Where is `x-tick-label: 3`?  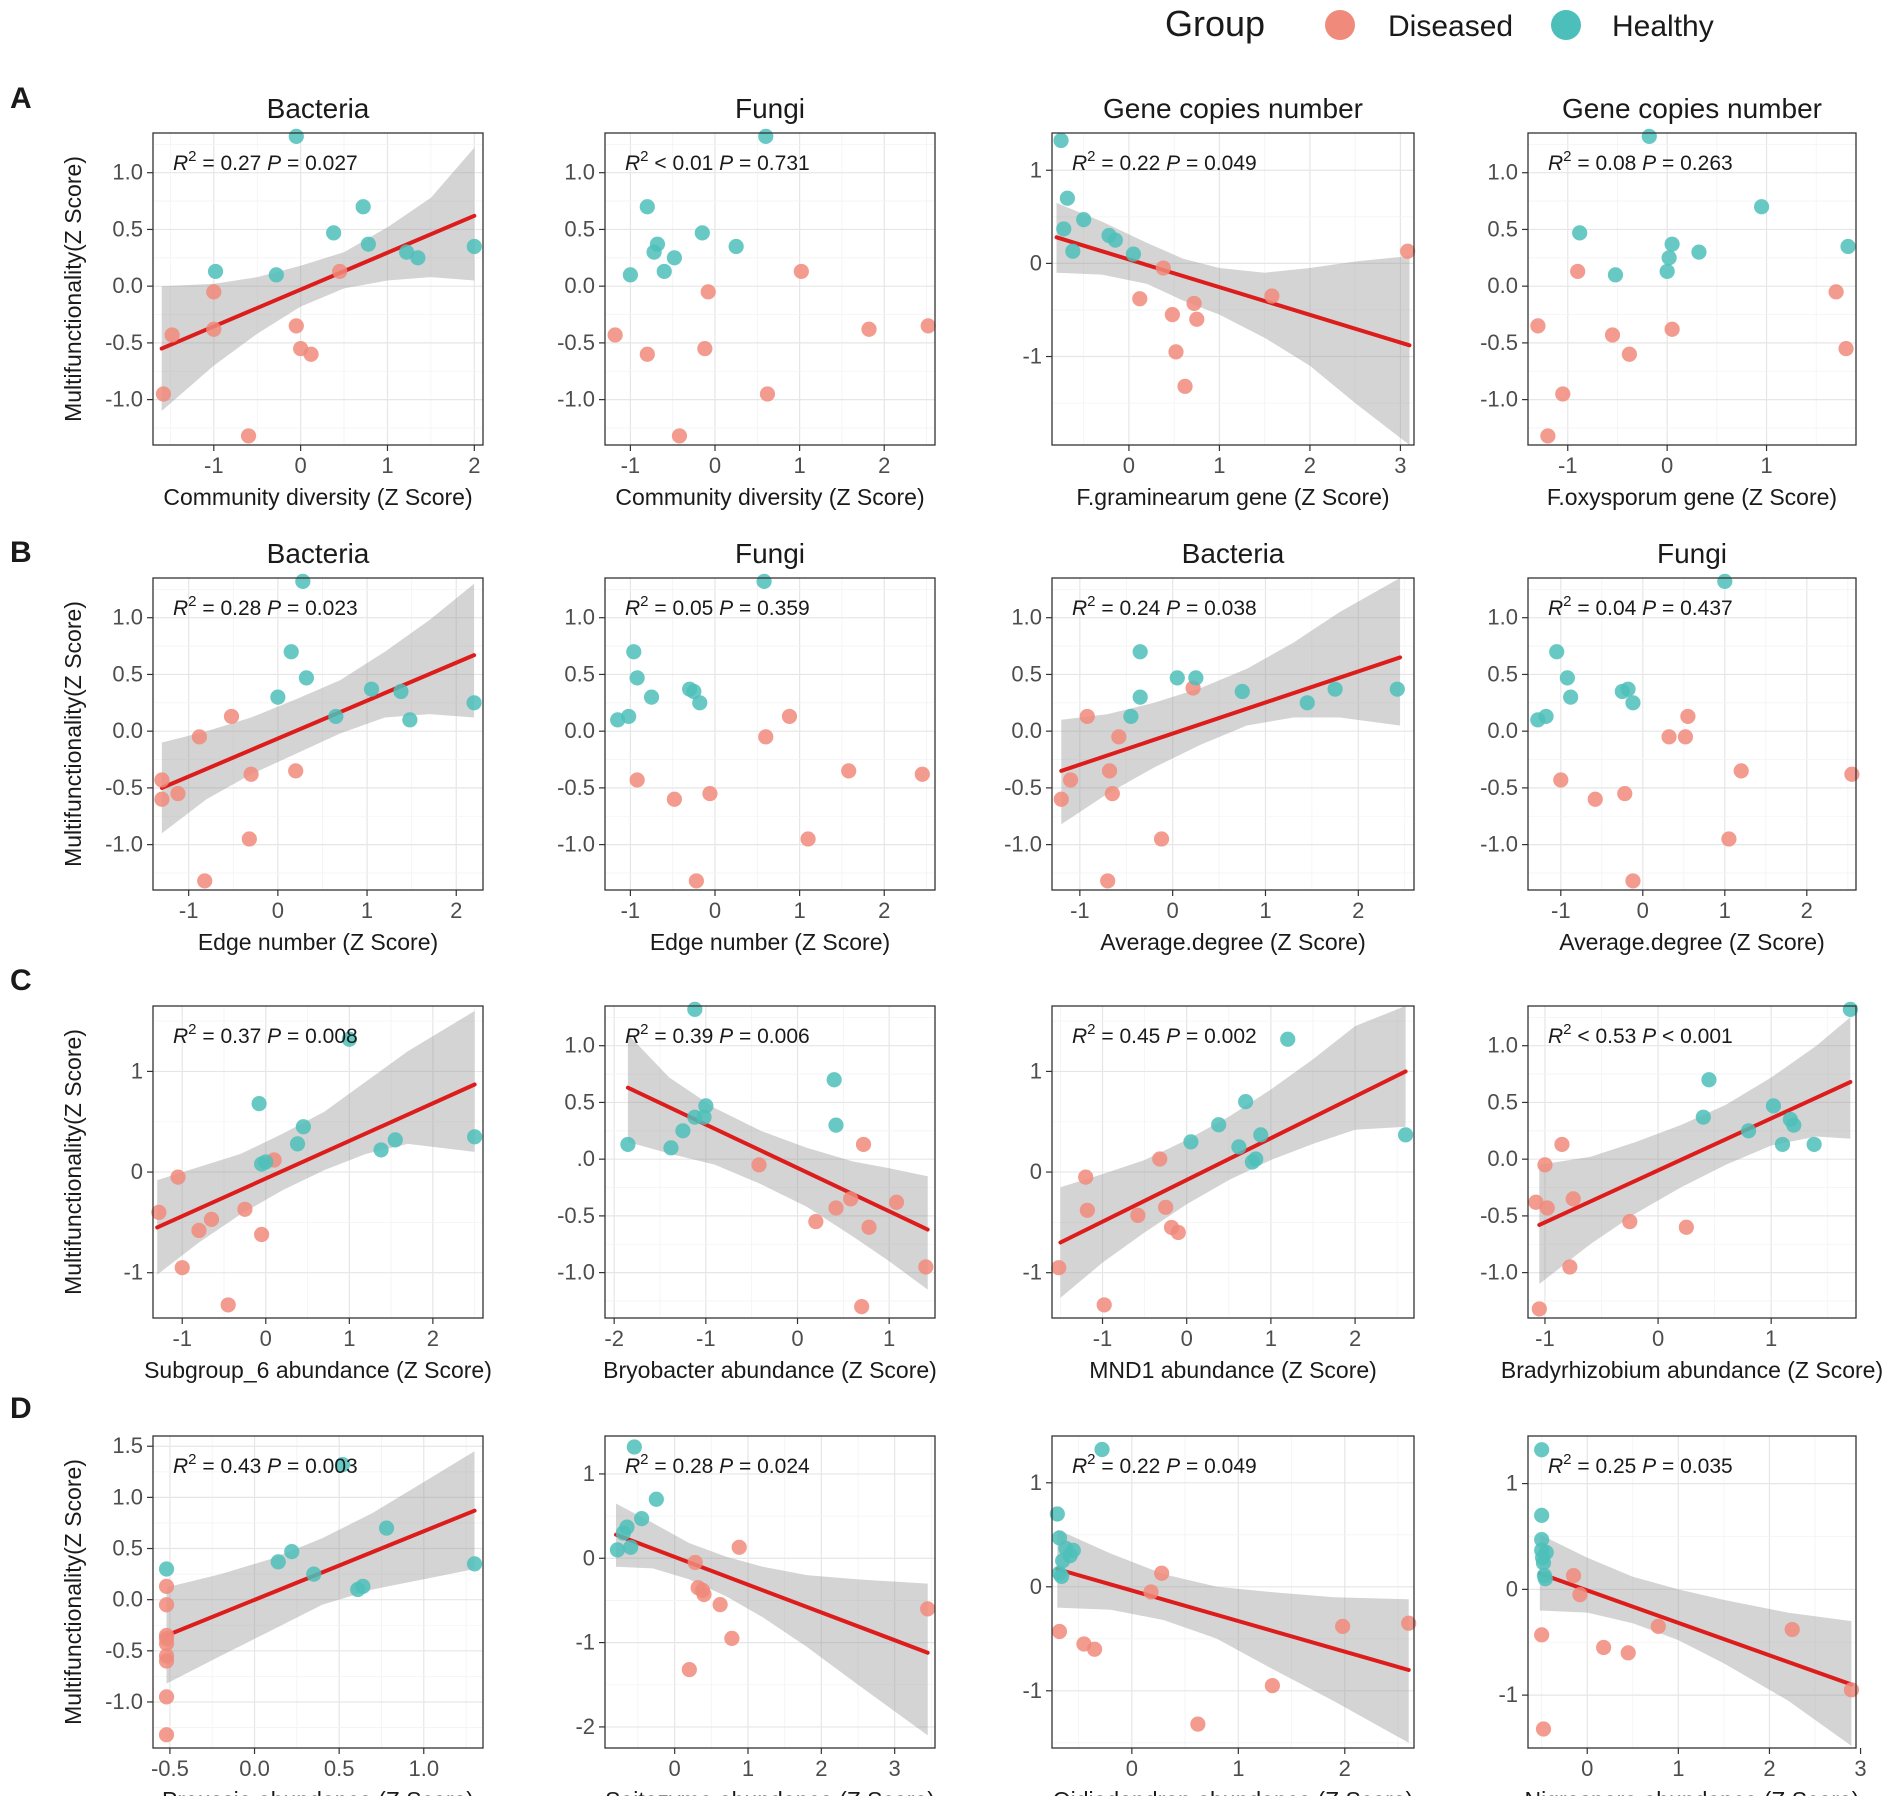 x-tick-label: 3 is located at coordinates (1400, 465).